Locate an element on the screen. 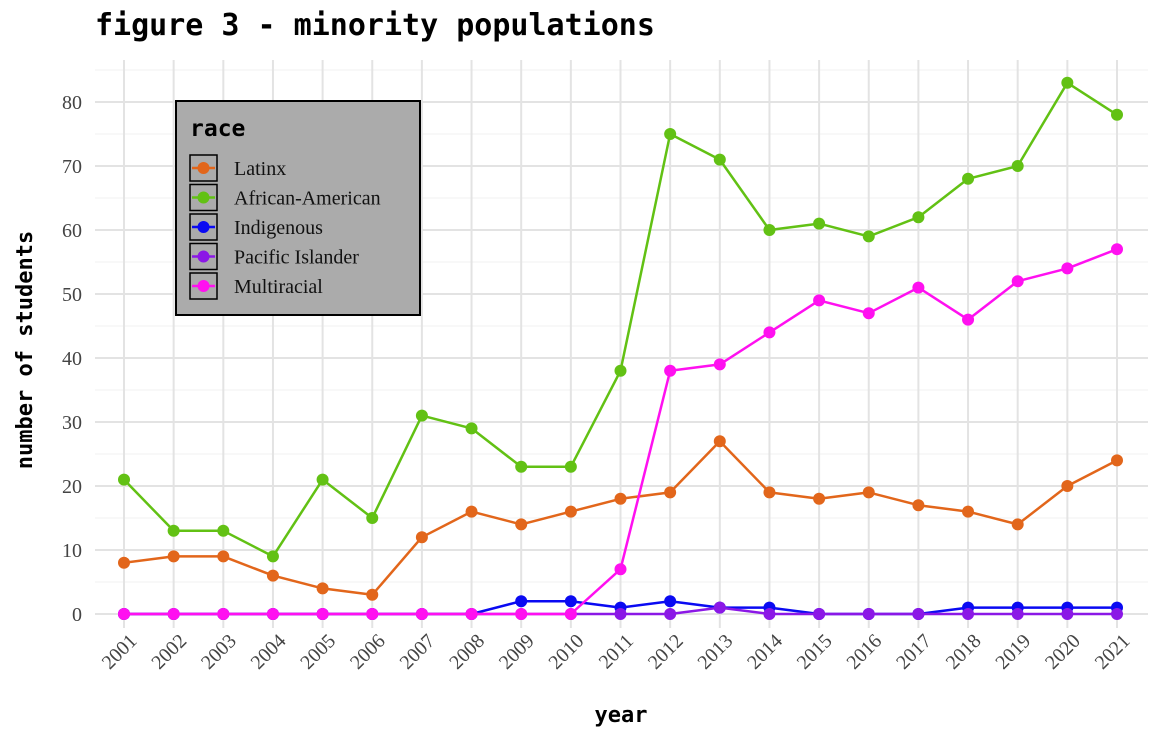  y-tick-label: 80 is located at coordinates (72, 103).